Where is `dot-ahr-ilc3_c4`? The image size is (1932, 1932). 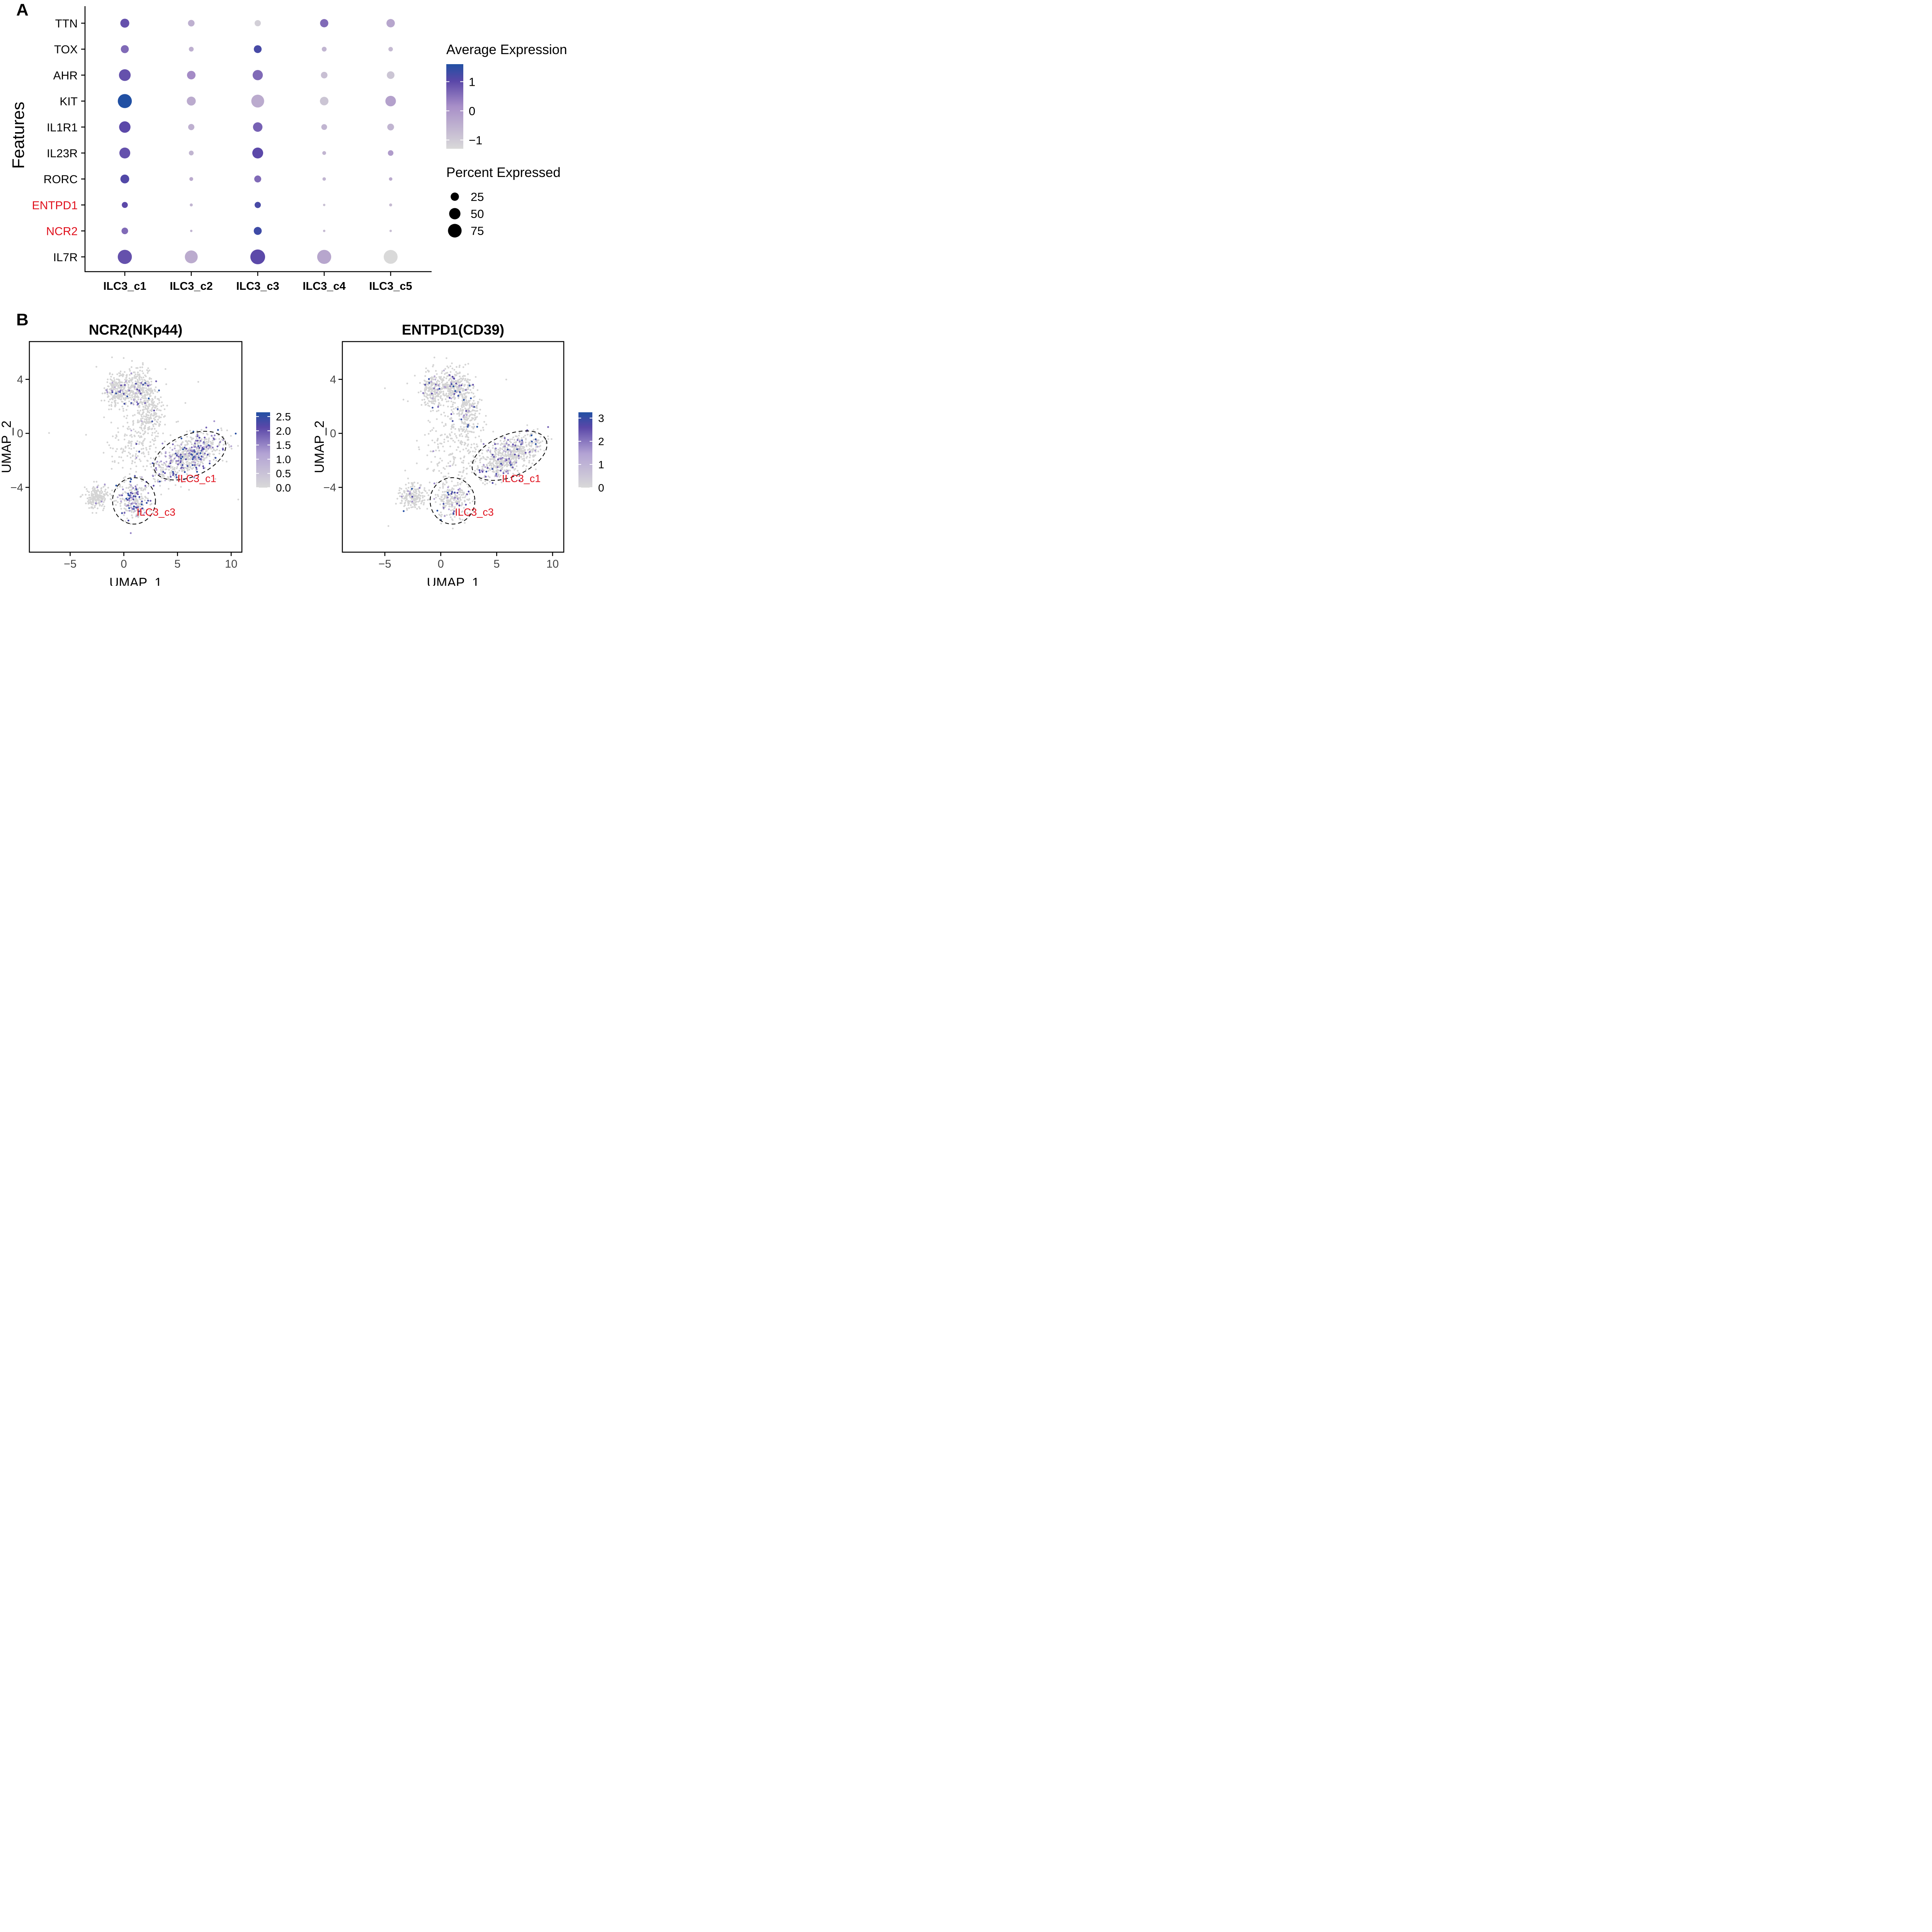 dot-ahr-ilc3_c4 is located at coordinates (324, 74).